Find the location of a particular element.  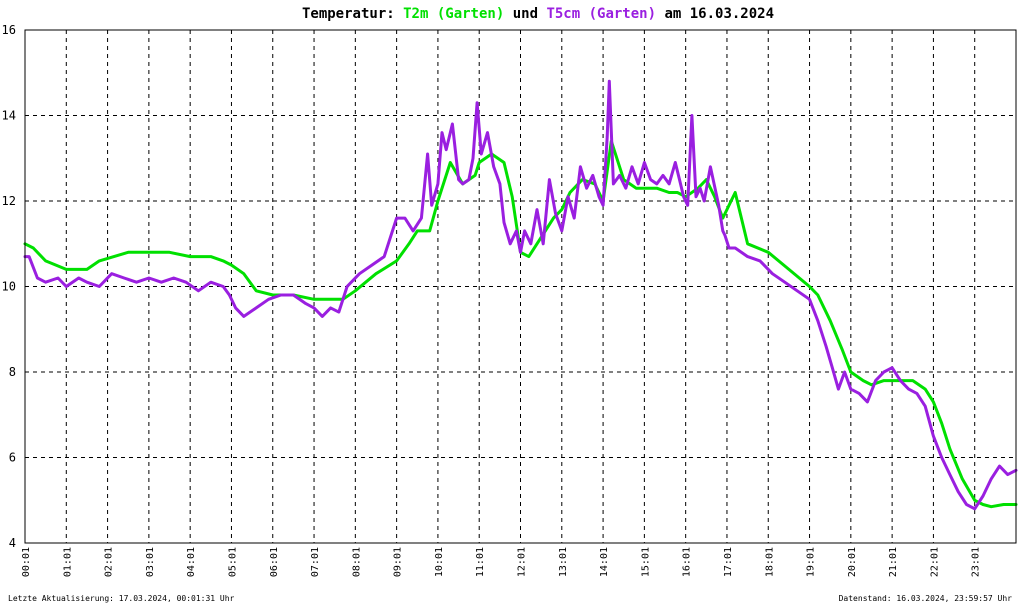

x-tick-label: 11:01 is located at coordinates (480, 562).